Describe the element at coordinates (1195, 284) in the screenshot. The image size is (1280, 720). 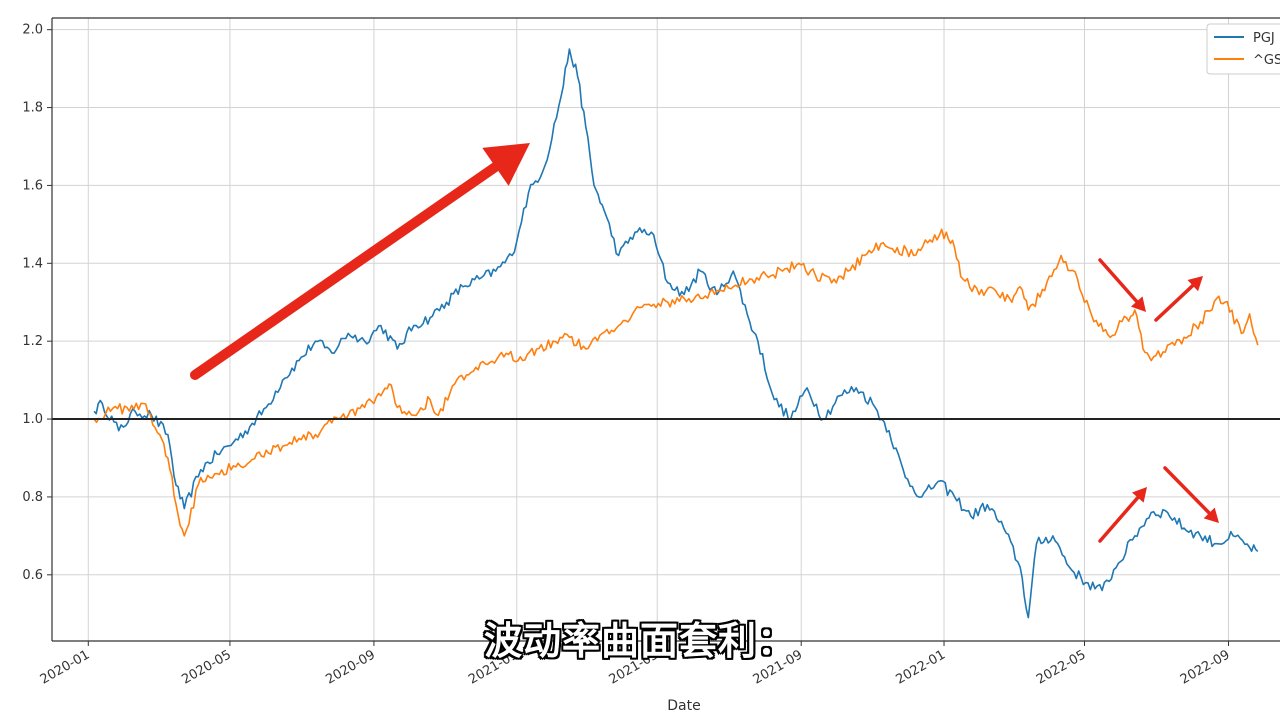
I see `annotation-arrow-gs-up-head` at that location.